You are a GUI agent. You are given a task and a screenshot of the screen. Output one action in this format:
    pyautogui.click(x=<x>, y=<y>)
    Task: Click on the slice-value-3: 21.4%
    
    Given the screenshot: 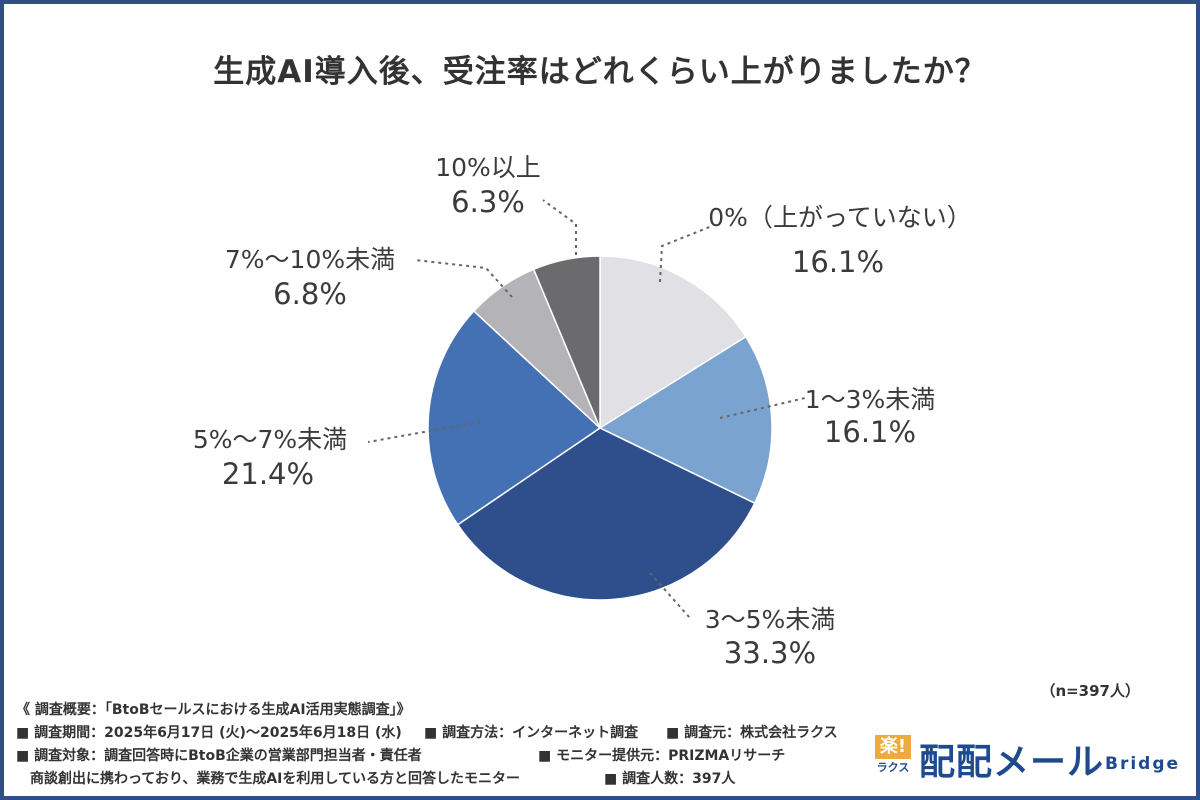 What is the action you would take?
    pyautogui.click(x=268, y=474)
    